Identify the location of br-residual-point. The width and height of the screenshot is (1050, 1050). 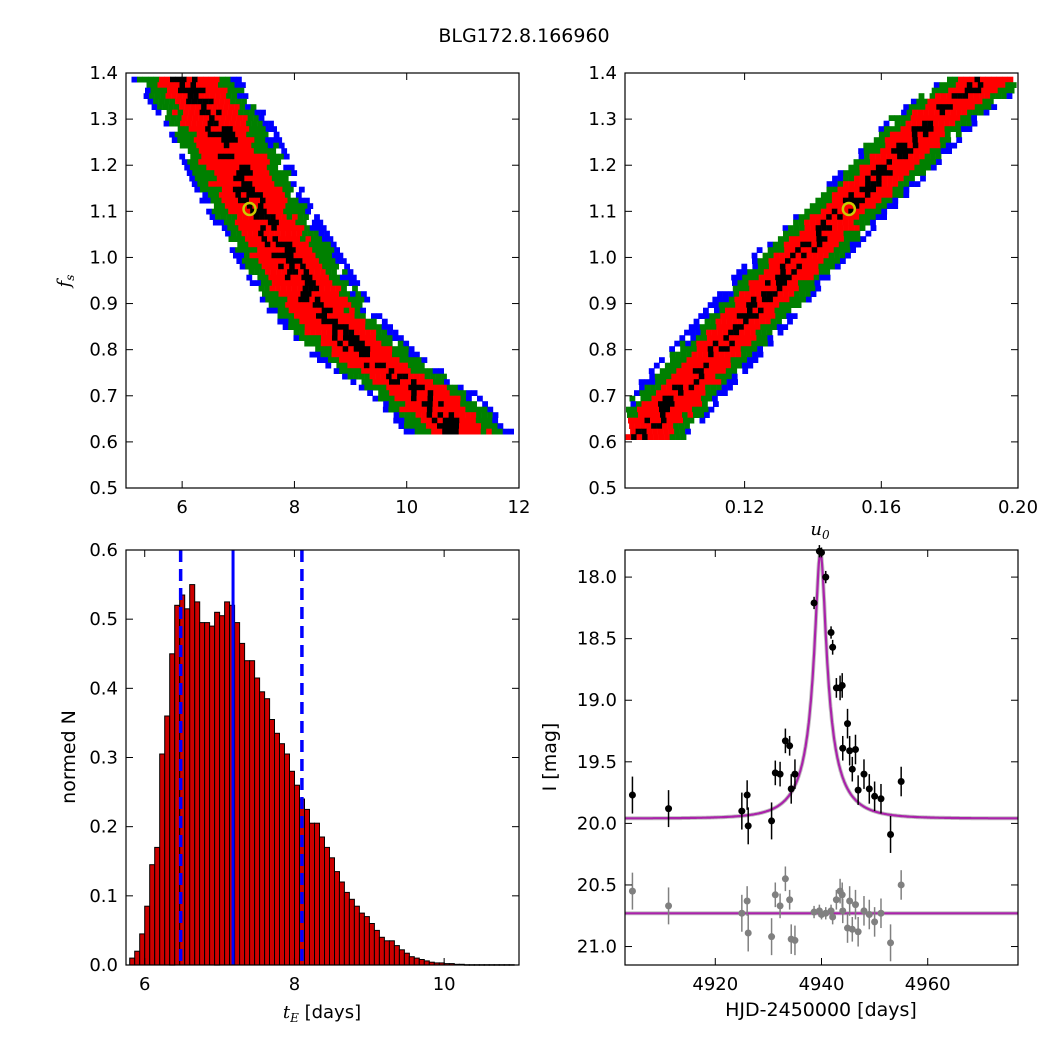
(864, 911).